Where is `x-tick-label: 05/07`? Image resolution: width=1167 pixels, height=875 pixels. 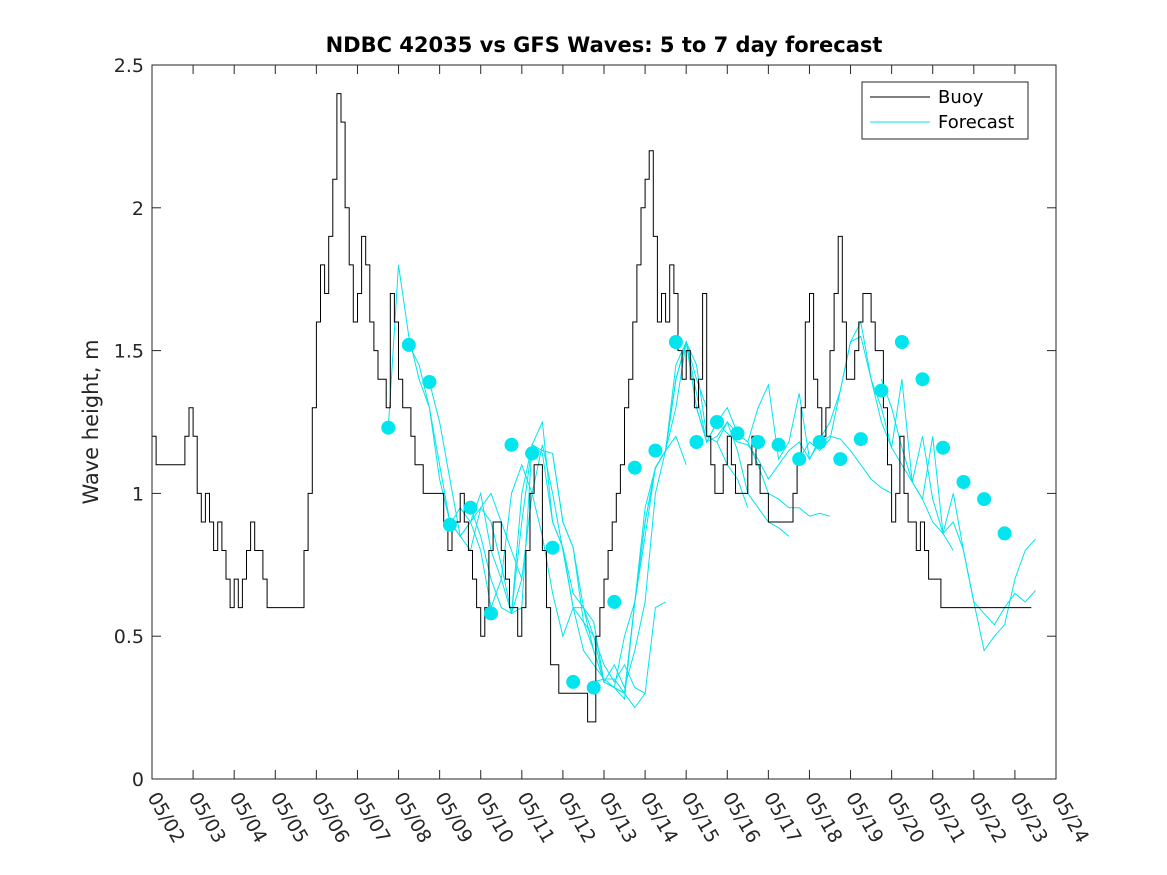
x-tick-label: 05/07 is located at coordinates (371, 818).